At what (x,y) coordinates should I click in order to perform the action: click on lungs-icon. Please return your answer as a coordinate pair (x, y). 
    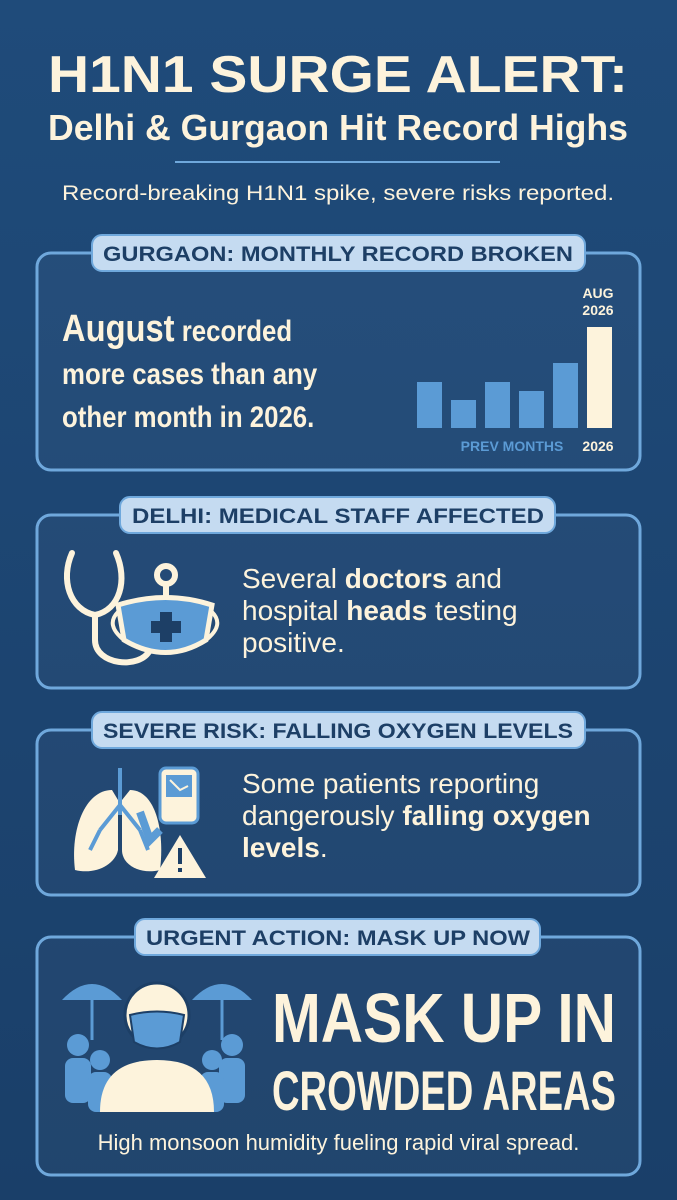
    Looking at the image, I should click on (140, 822).